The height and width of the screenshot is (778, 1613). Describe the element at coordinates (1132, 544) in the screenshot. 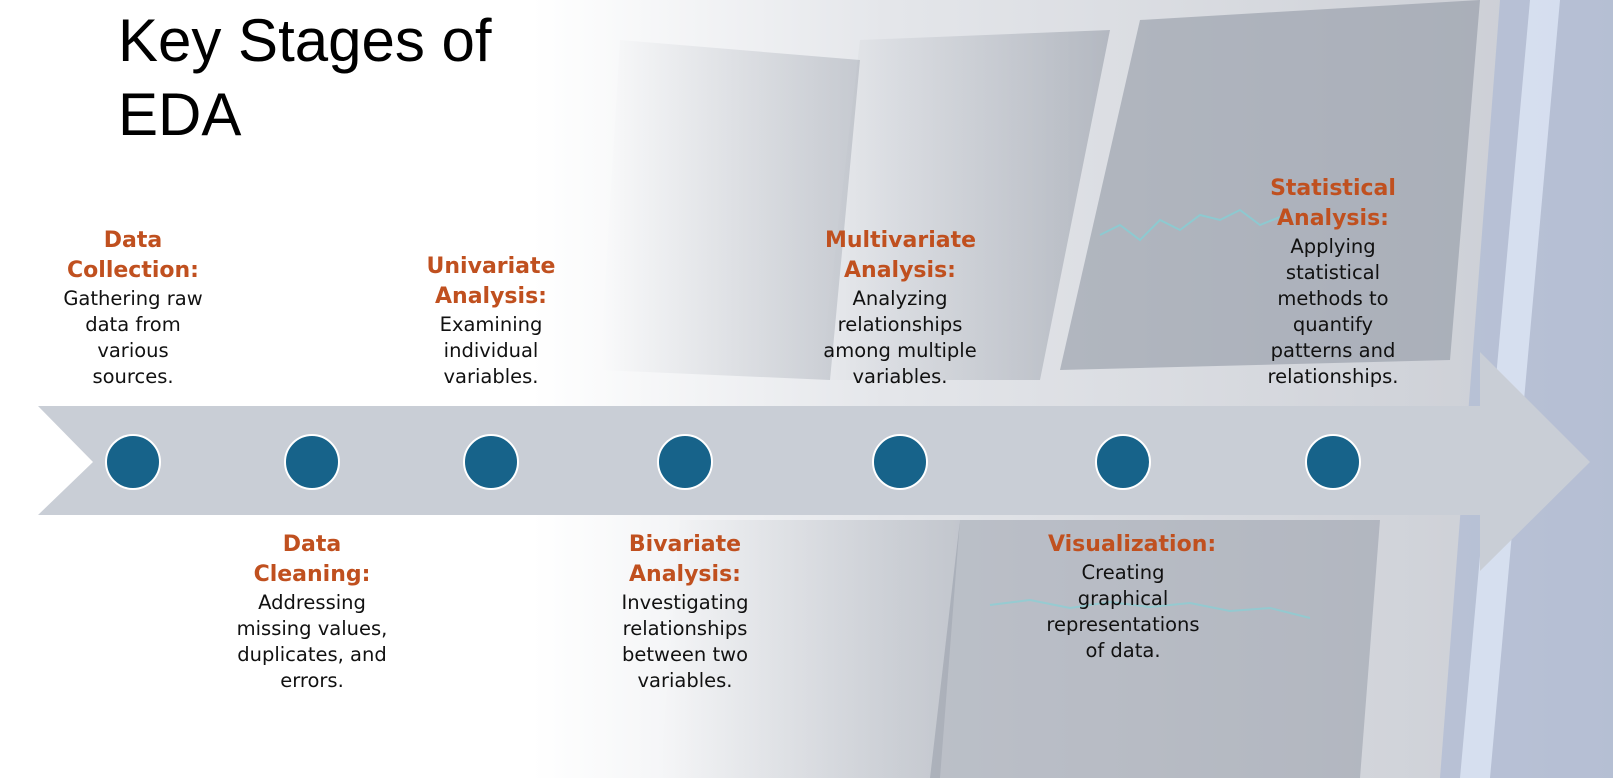

I see `stage-label: Visualization:` at that location.